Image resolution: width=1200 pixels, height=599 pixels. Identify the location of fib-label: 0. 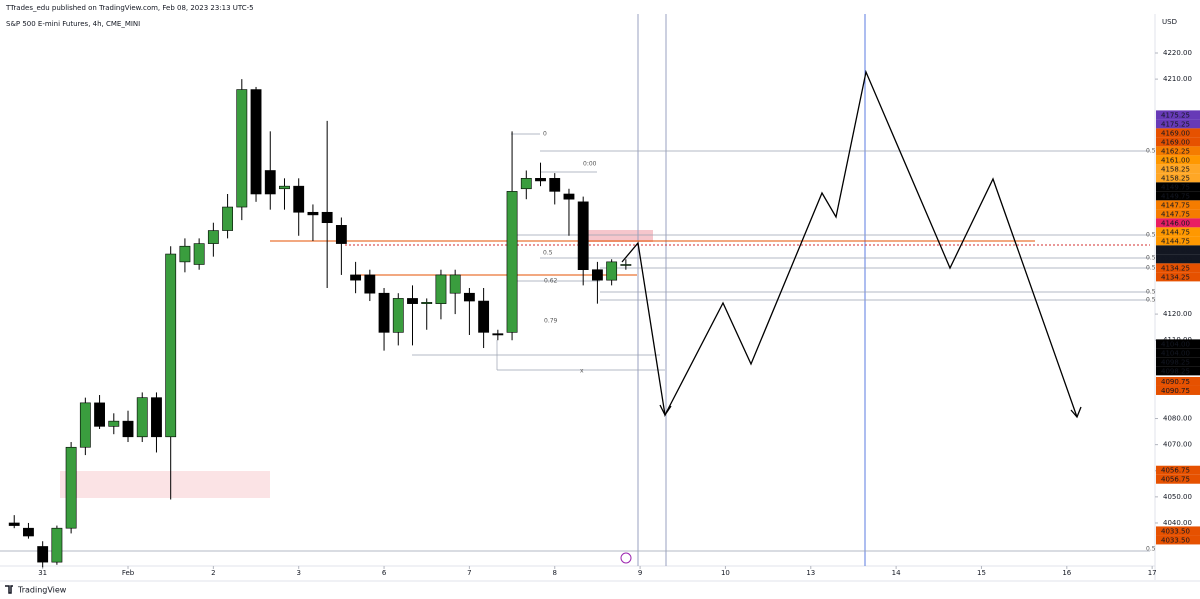
(545, 134).